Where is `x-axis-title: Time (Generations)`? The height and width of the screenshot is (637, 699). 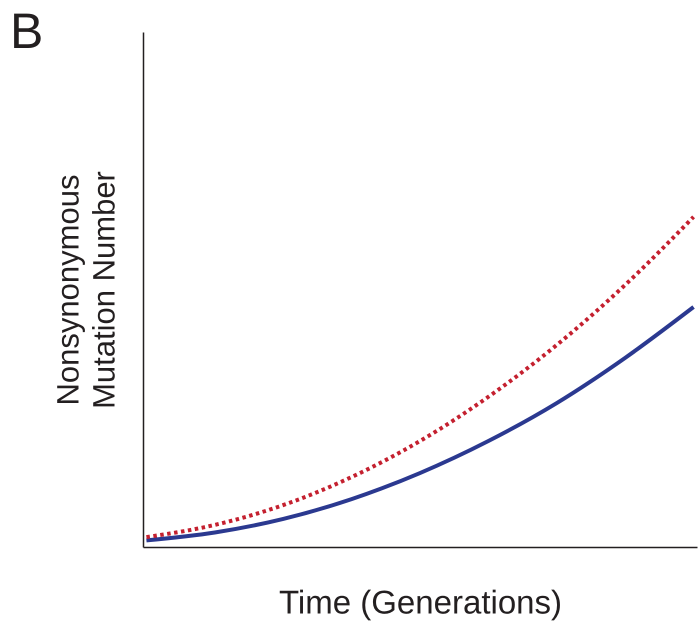 x-axis-title: Time (Generations) is located at coordinates (420, 602).